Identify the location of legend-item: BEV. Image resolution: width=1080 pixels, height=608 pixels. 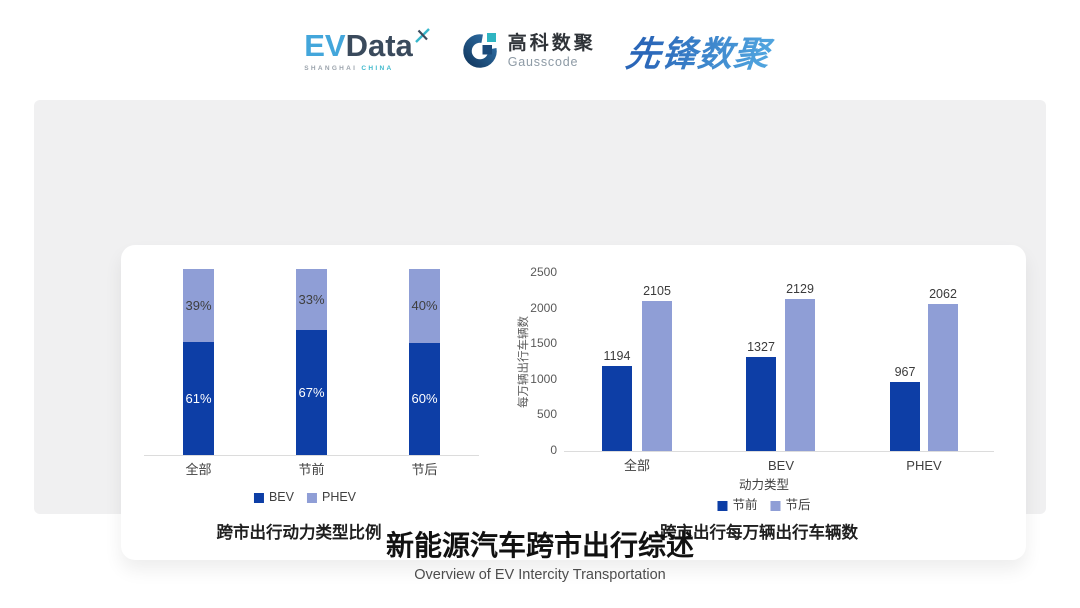
(273, 497).